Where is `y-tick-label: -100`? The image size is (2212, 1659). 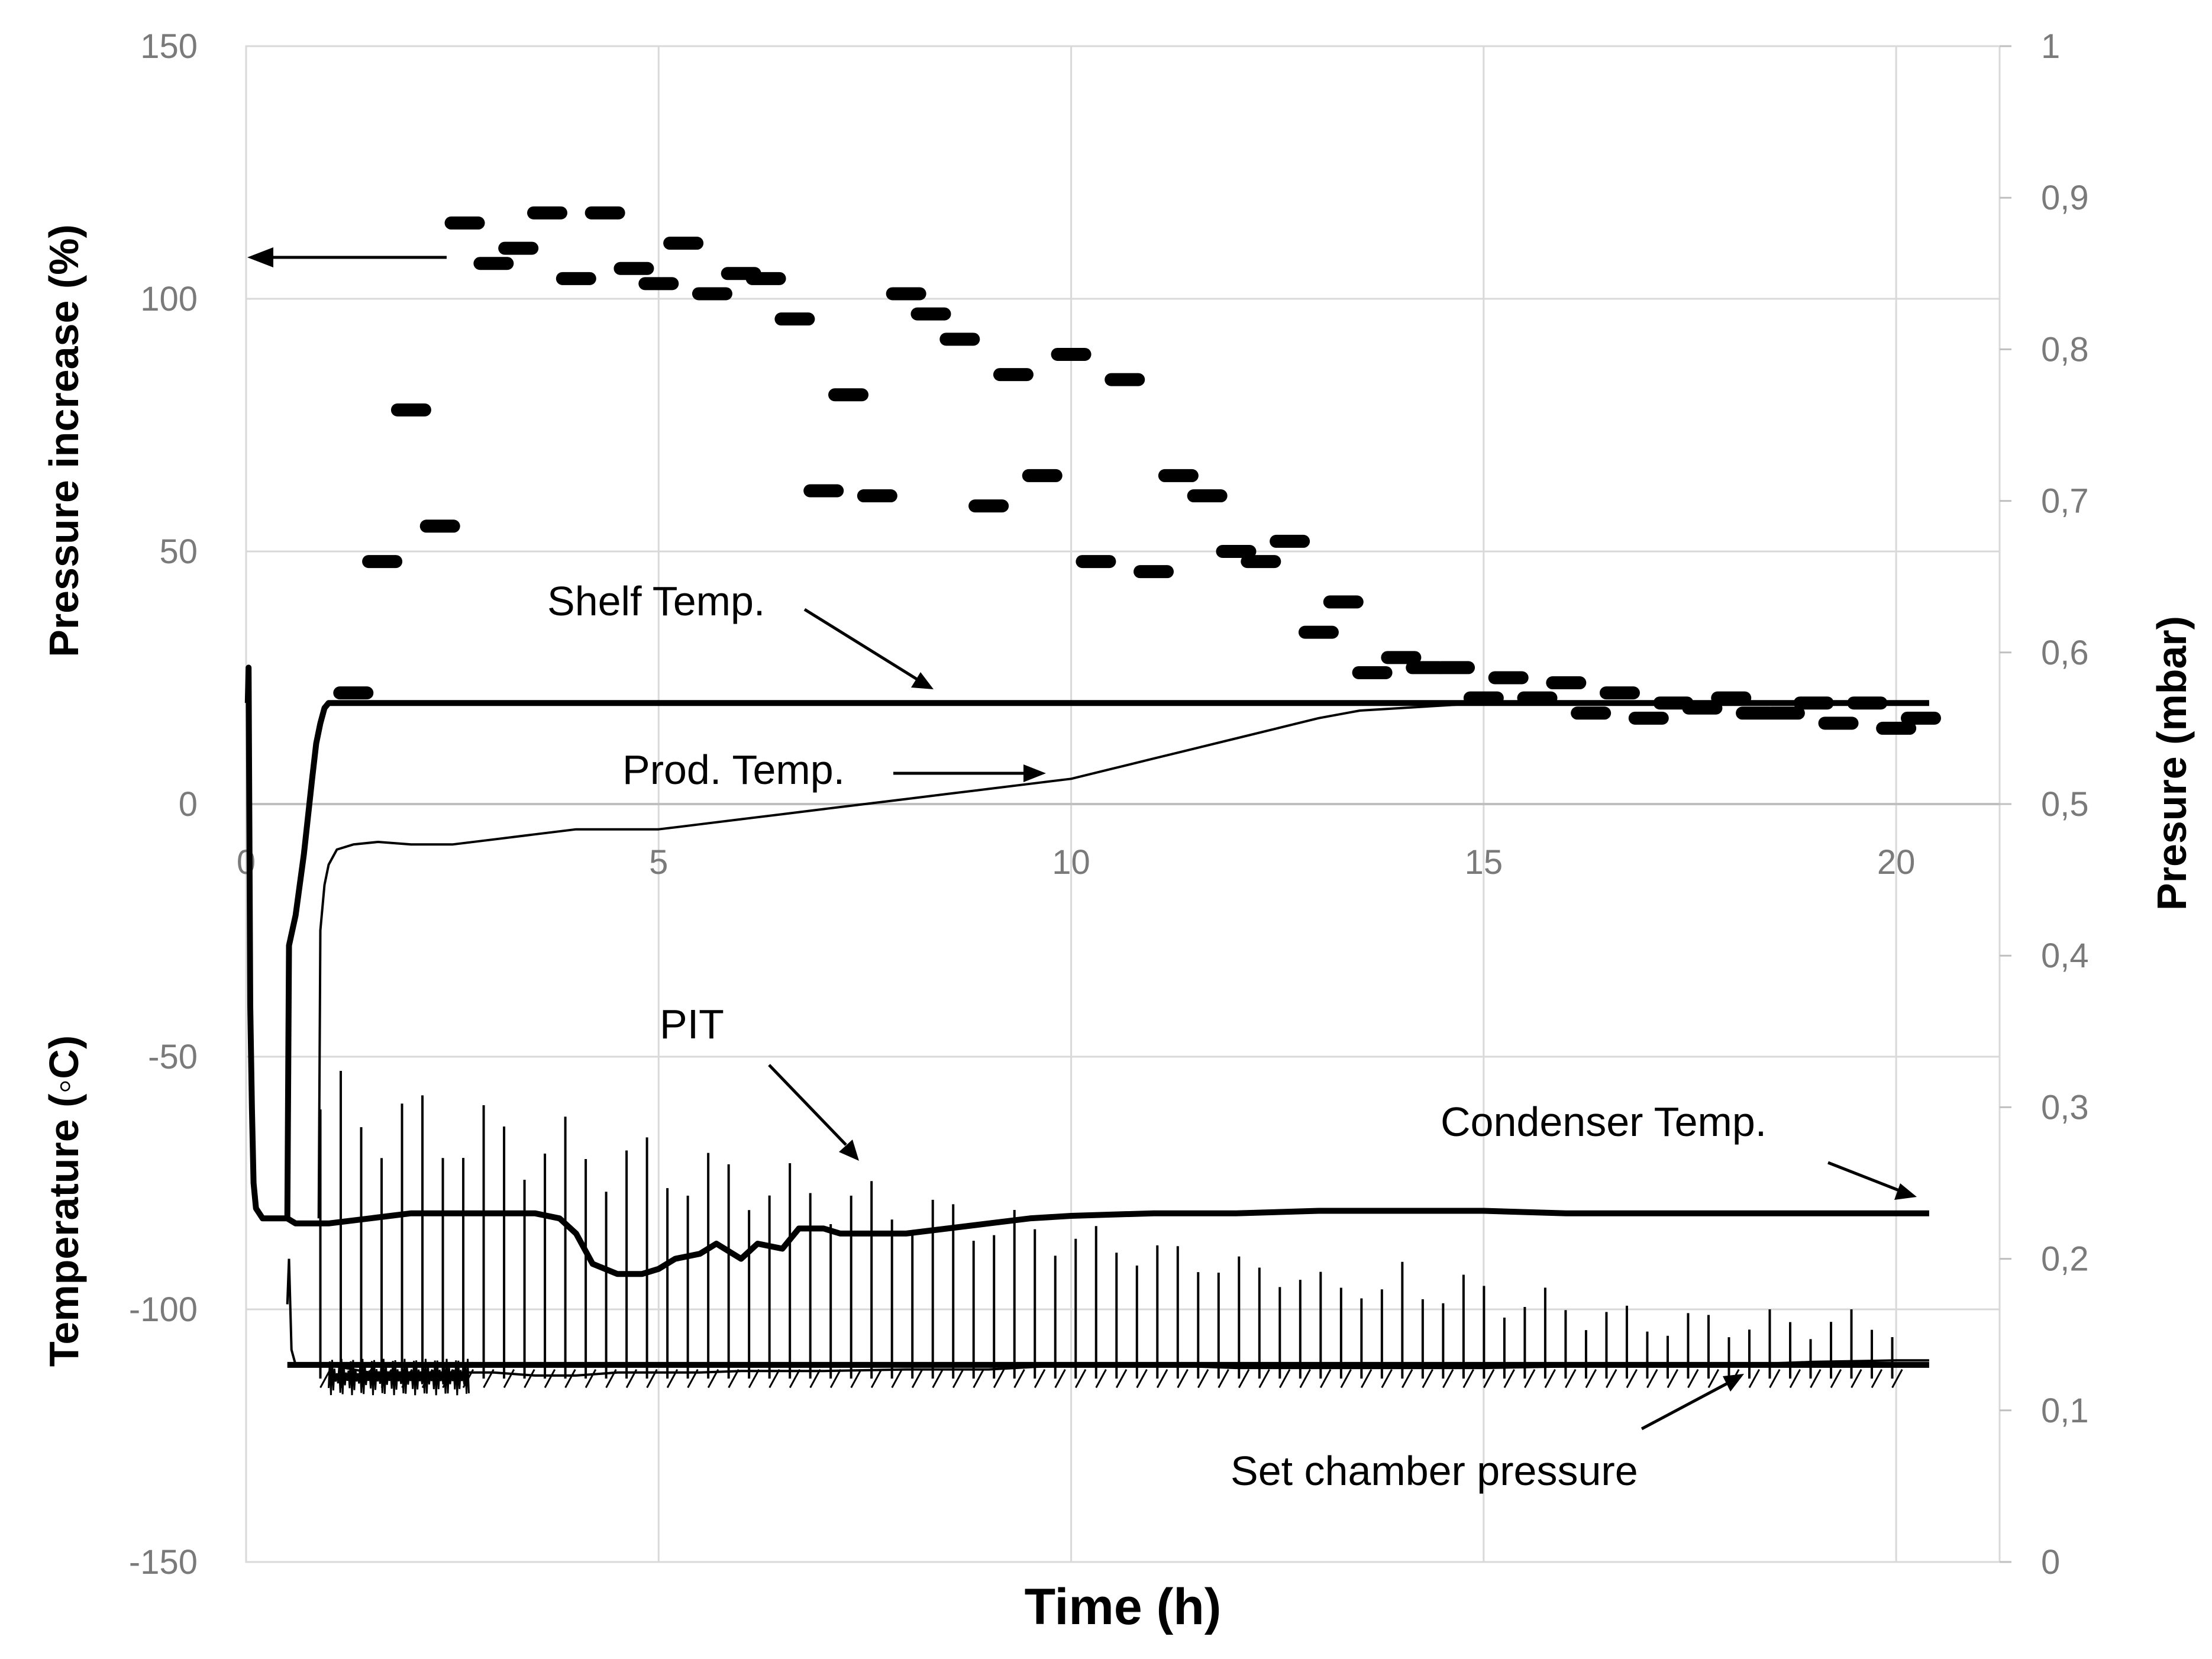
y-tick-label: -100 is located at coordinates (163, 1309).